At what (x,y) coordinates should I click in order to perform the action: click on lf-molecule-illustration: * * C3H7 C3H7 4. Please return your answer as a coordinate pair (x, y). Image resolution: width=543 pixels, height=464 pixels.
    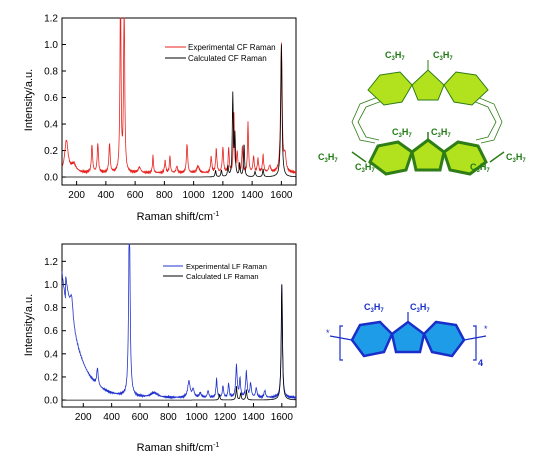
    Looking at the image, I should click on (407, 335).